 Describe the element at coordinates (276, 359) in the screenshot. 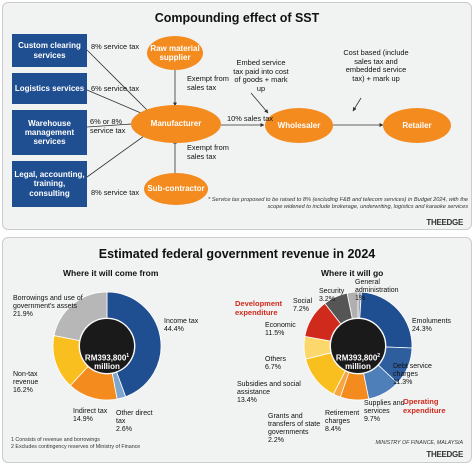

I see `label-others-name: Others` at that location.